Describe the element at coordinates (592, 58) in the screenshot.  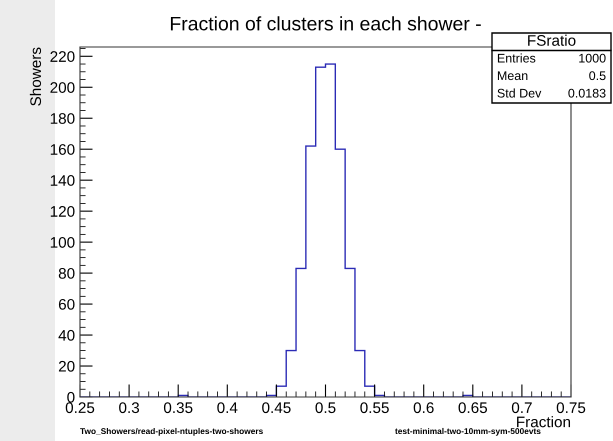
I see `text: 1000` at that location.